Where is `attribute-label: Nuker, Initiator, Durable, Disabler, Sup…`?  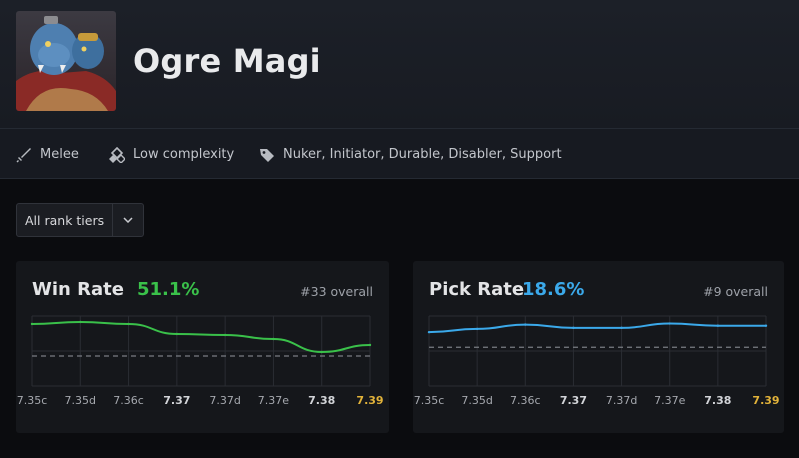 attribute-label: Nuker, Initiator, Durable, Disabler, Sup… is located at coordinates (422, 154).